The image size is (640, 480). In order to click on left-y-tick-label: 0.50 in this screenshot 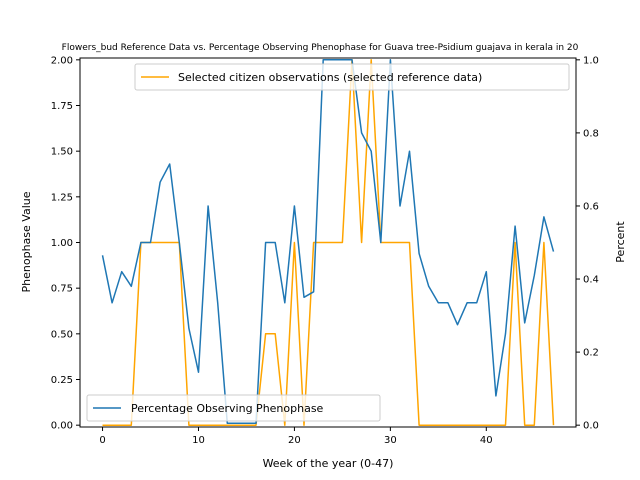, I will do `click(62, 334)`.